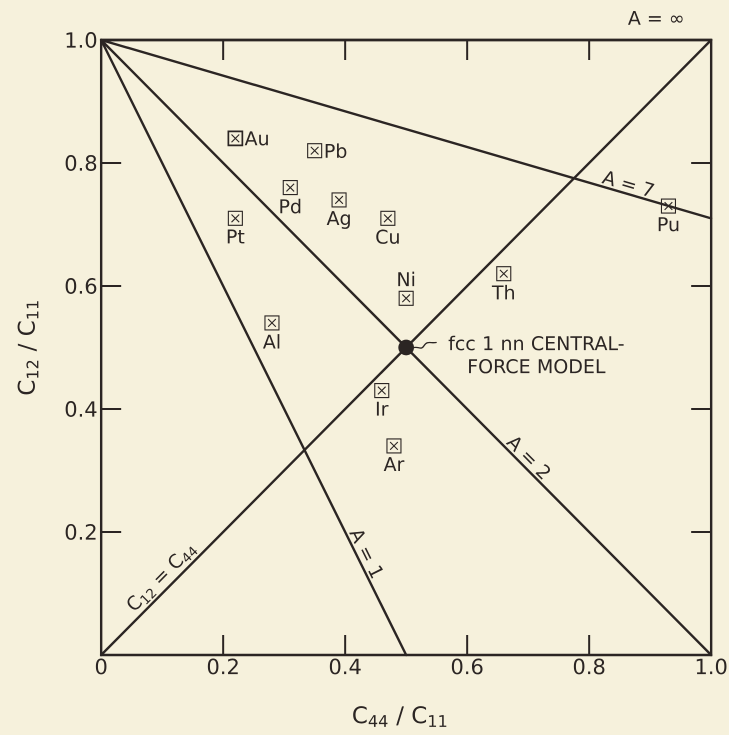 The width and height of the screenshot is (729, 735). Describe the element at coordinates (399, 716) in the screenshot. I see `x-axis-title: C$_{44}$ / C$_{11}$` at that location.